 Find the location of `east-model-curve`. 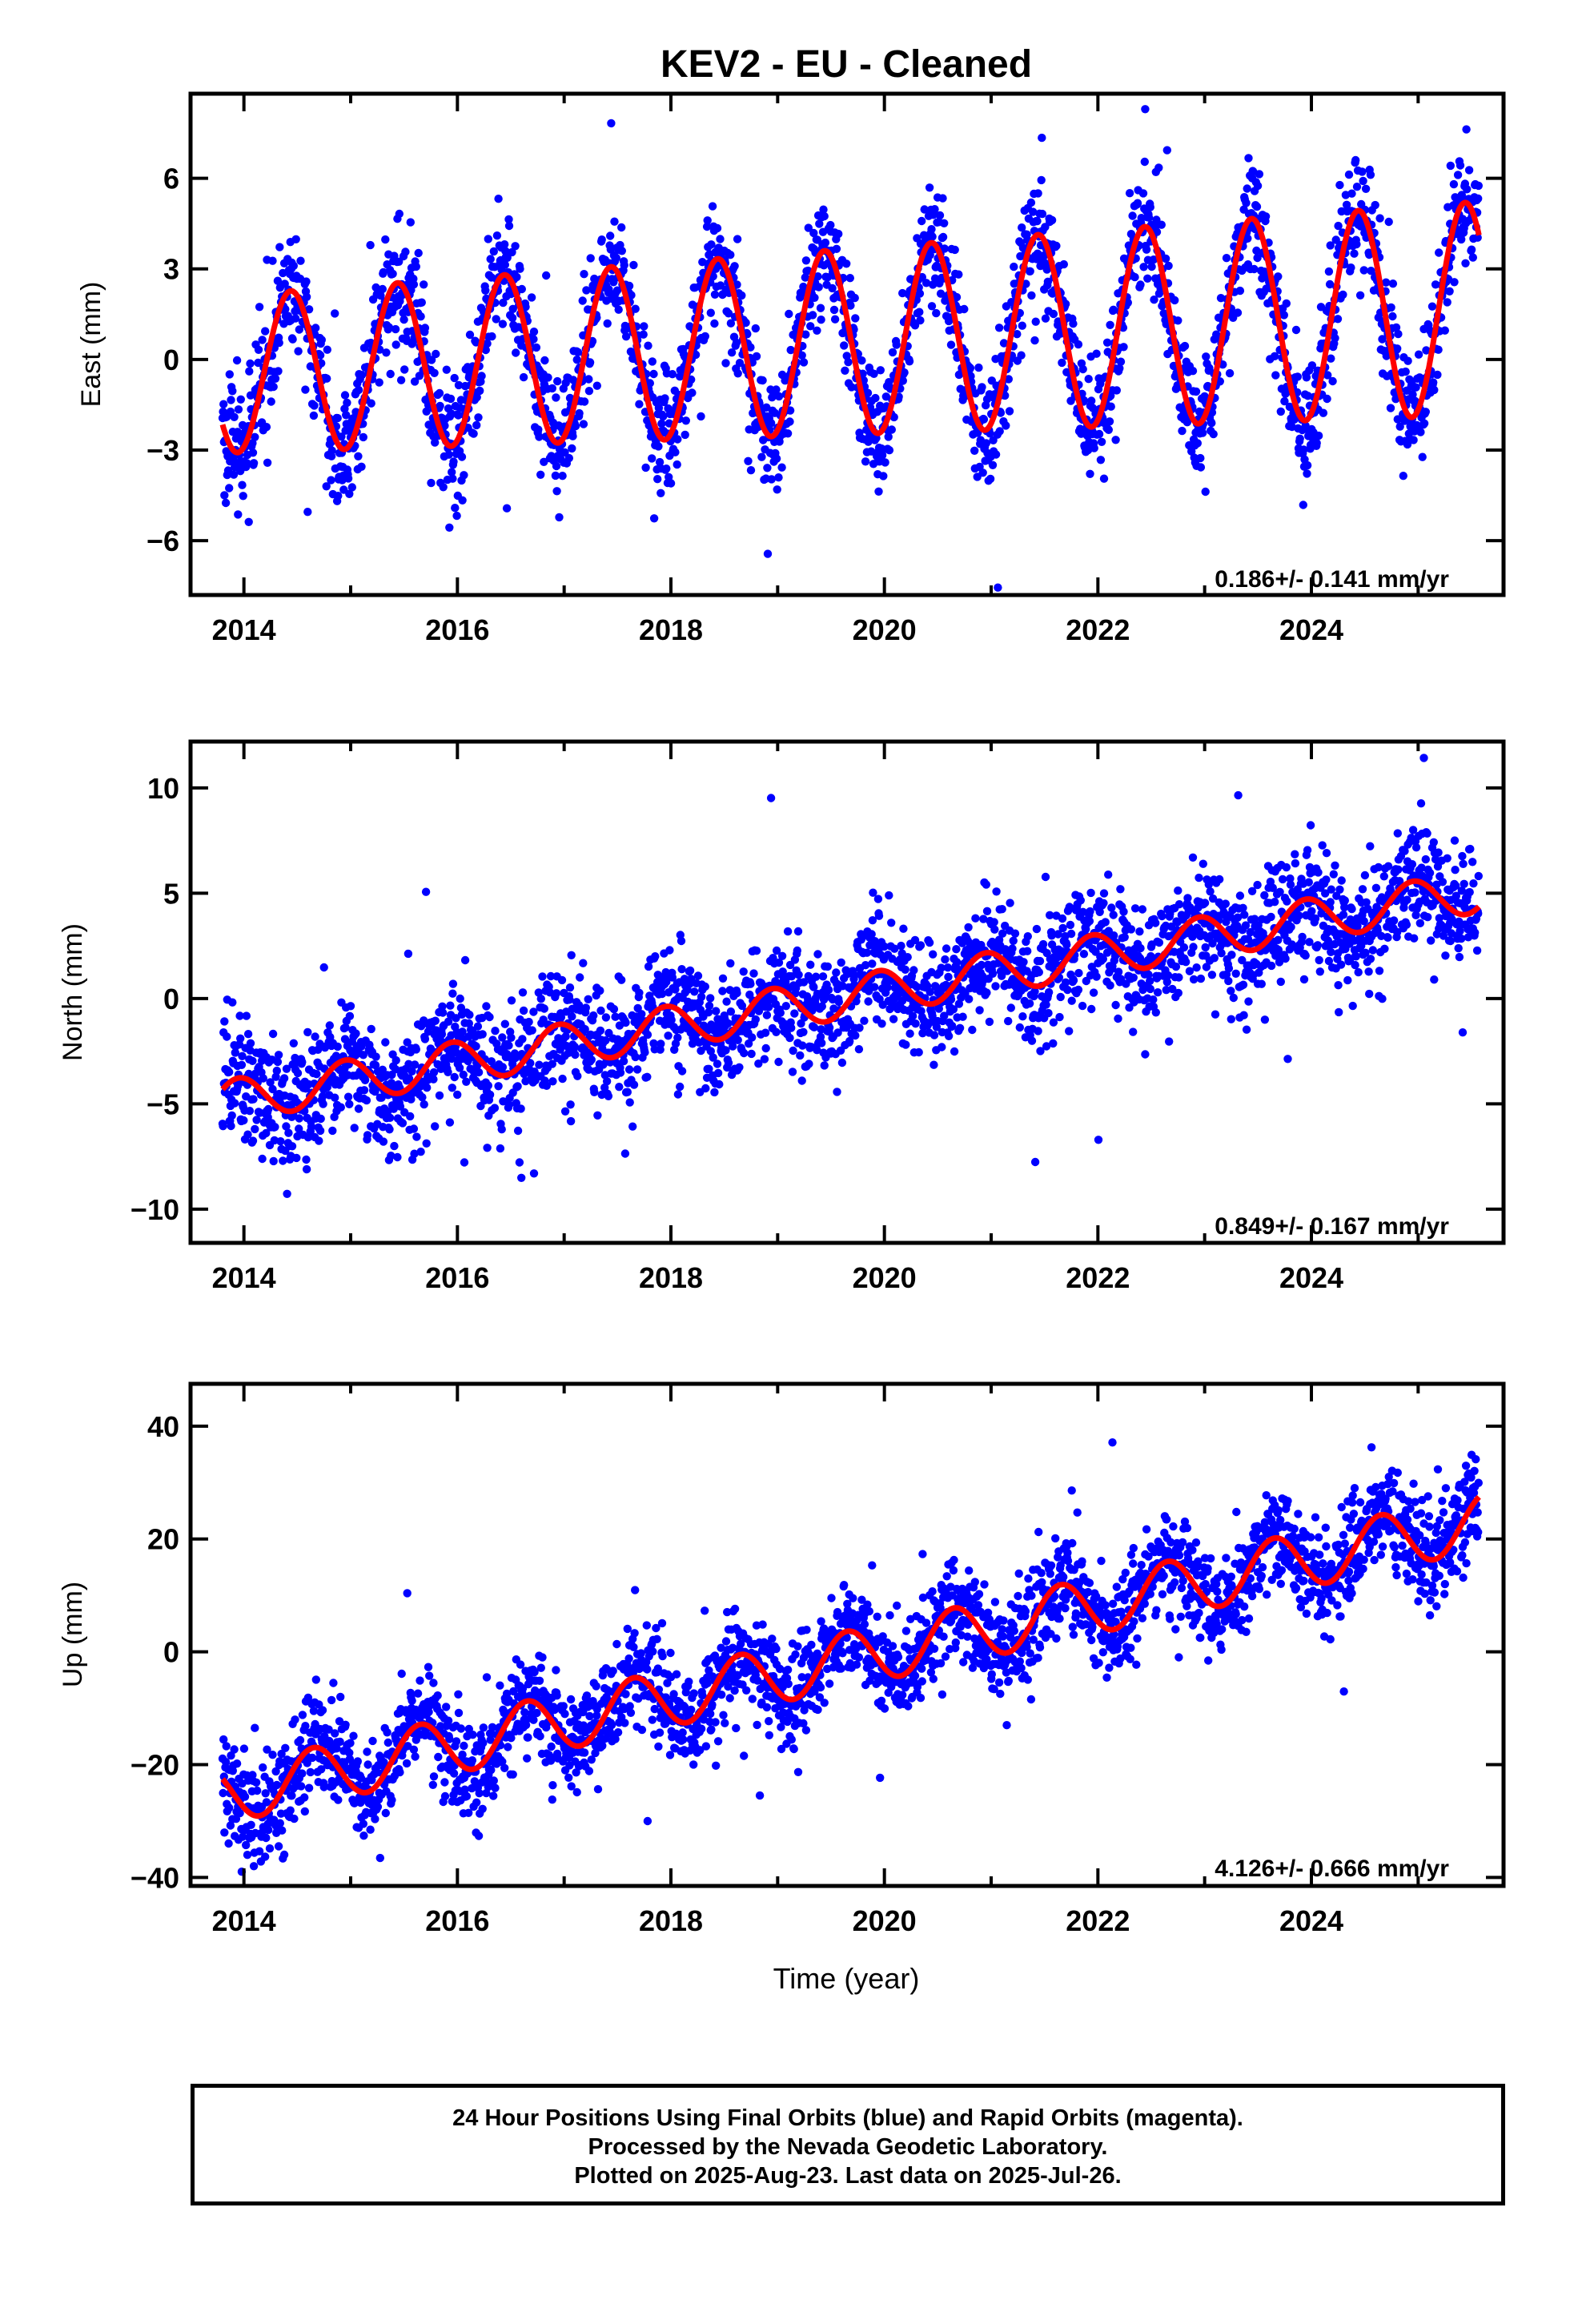

east-model-curve is located at coordinates (850, 327).